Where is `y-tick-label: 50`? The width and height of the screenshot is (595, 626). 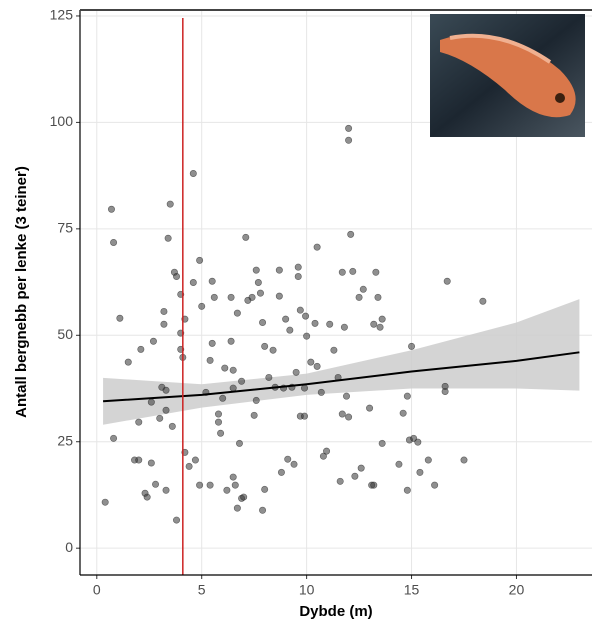
y-tick-label: 50 is located at coordinates (65, 334).